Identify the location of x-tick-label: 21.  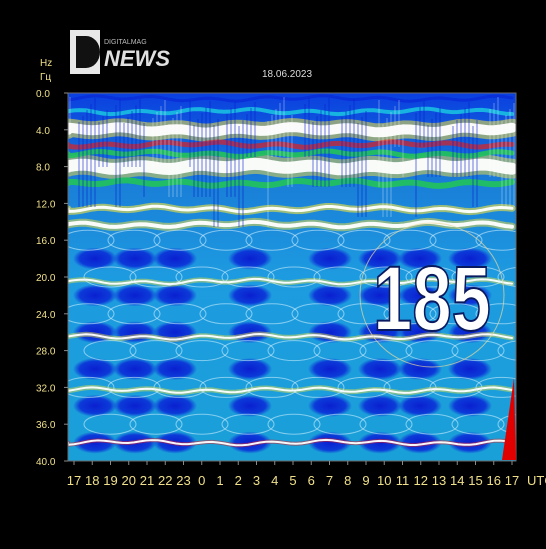
(147, 480).